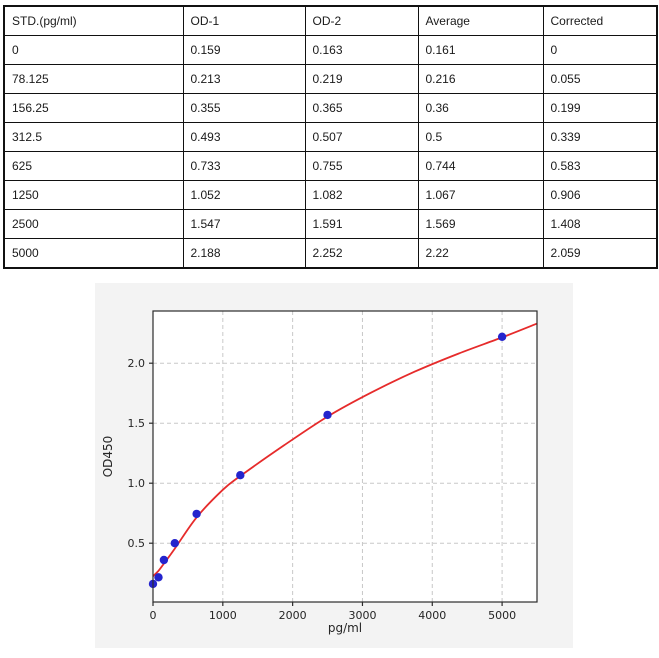  What do you see at coordinates (502, 615) in the screenshot?
I see `x-tick-label: 5000` at bounding box center [502, 615].